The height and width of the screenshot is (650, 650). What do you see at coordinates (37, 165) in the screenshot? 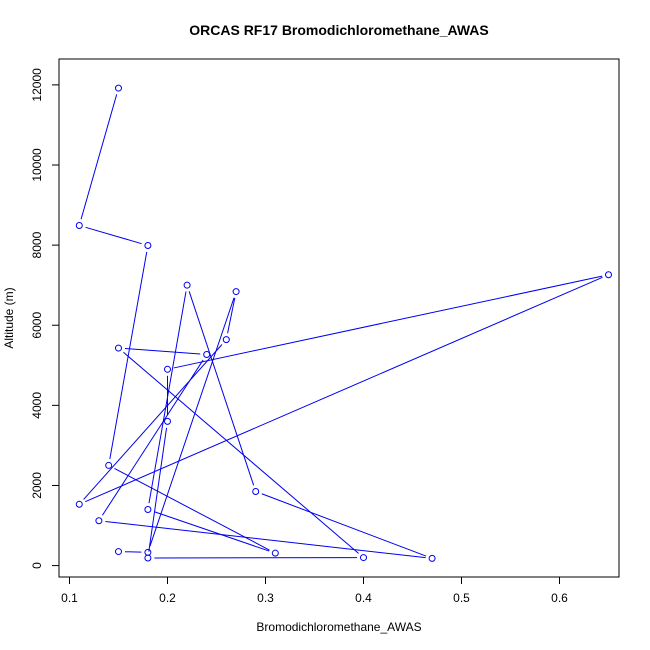
I see `y-tick-label: 10000` at bounding box center [37, 165].